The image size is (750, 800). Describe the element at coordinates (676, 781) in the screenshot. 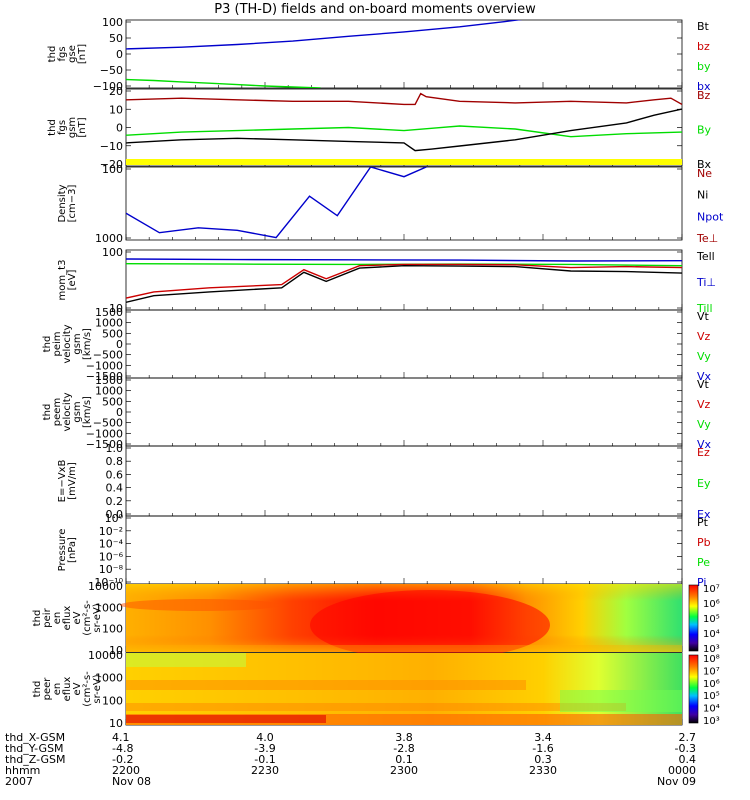

I see `time-tick-label: Nov 09` at that location.